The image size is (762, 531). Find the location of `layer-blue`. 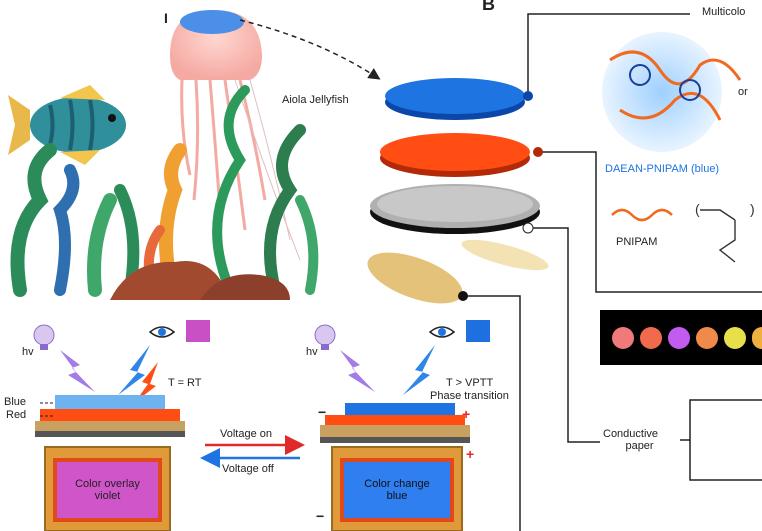

layer-blue is located at coordinates (455, 99).